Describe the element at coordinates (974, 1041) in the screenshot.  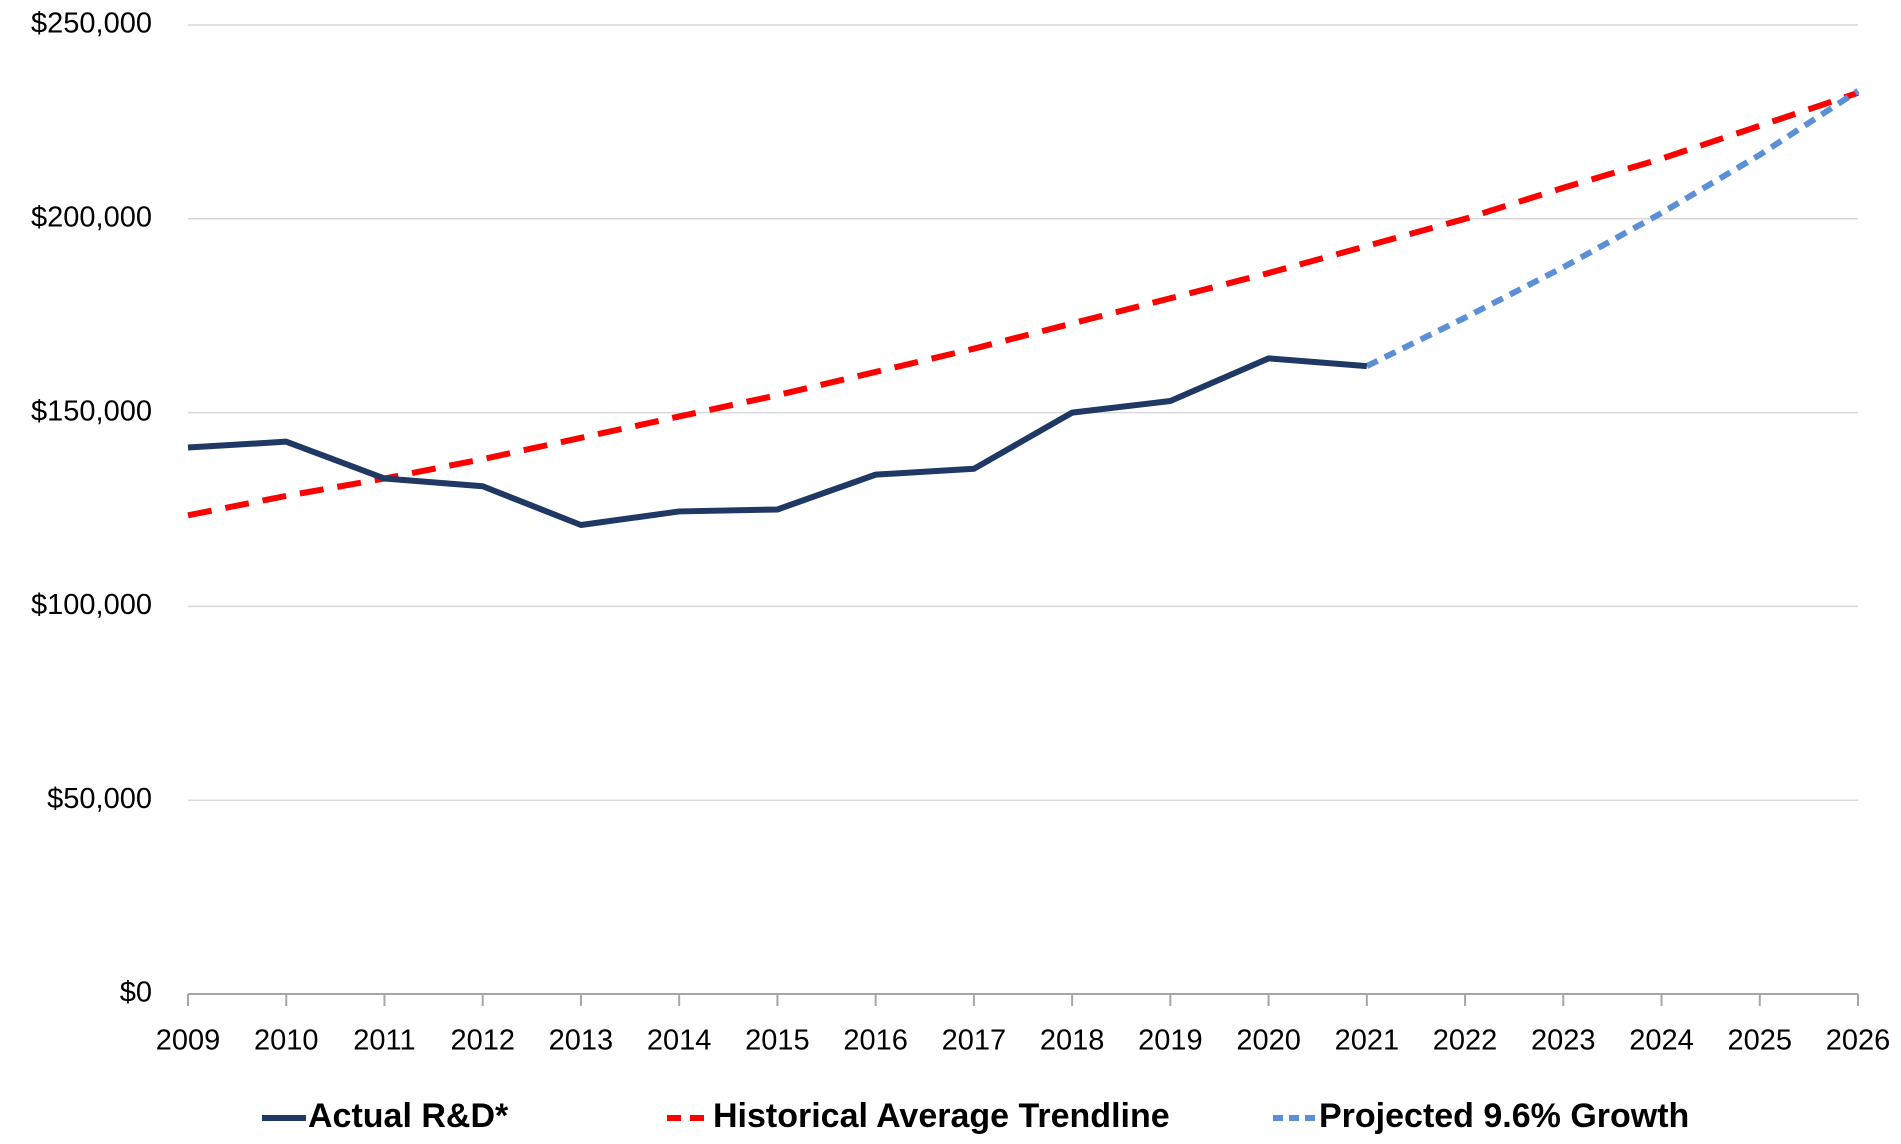
I see `x-tick-label: 2017` at that location.